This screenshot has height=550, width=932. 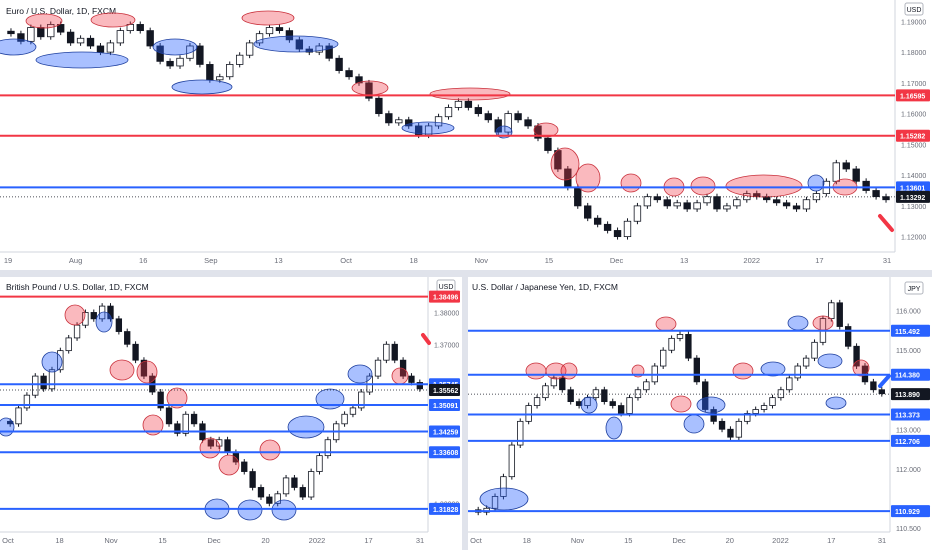 I want to click on horizontal-divider, so click(x=466, y=273).